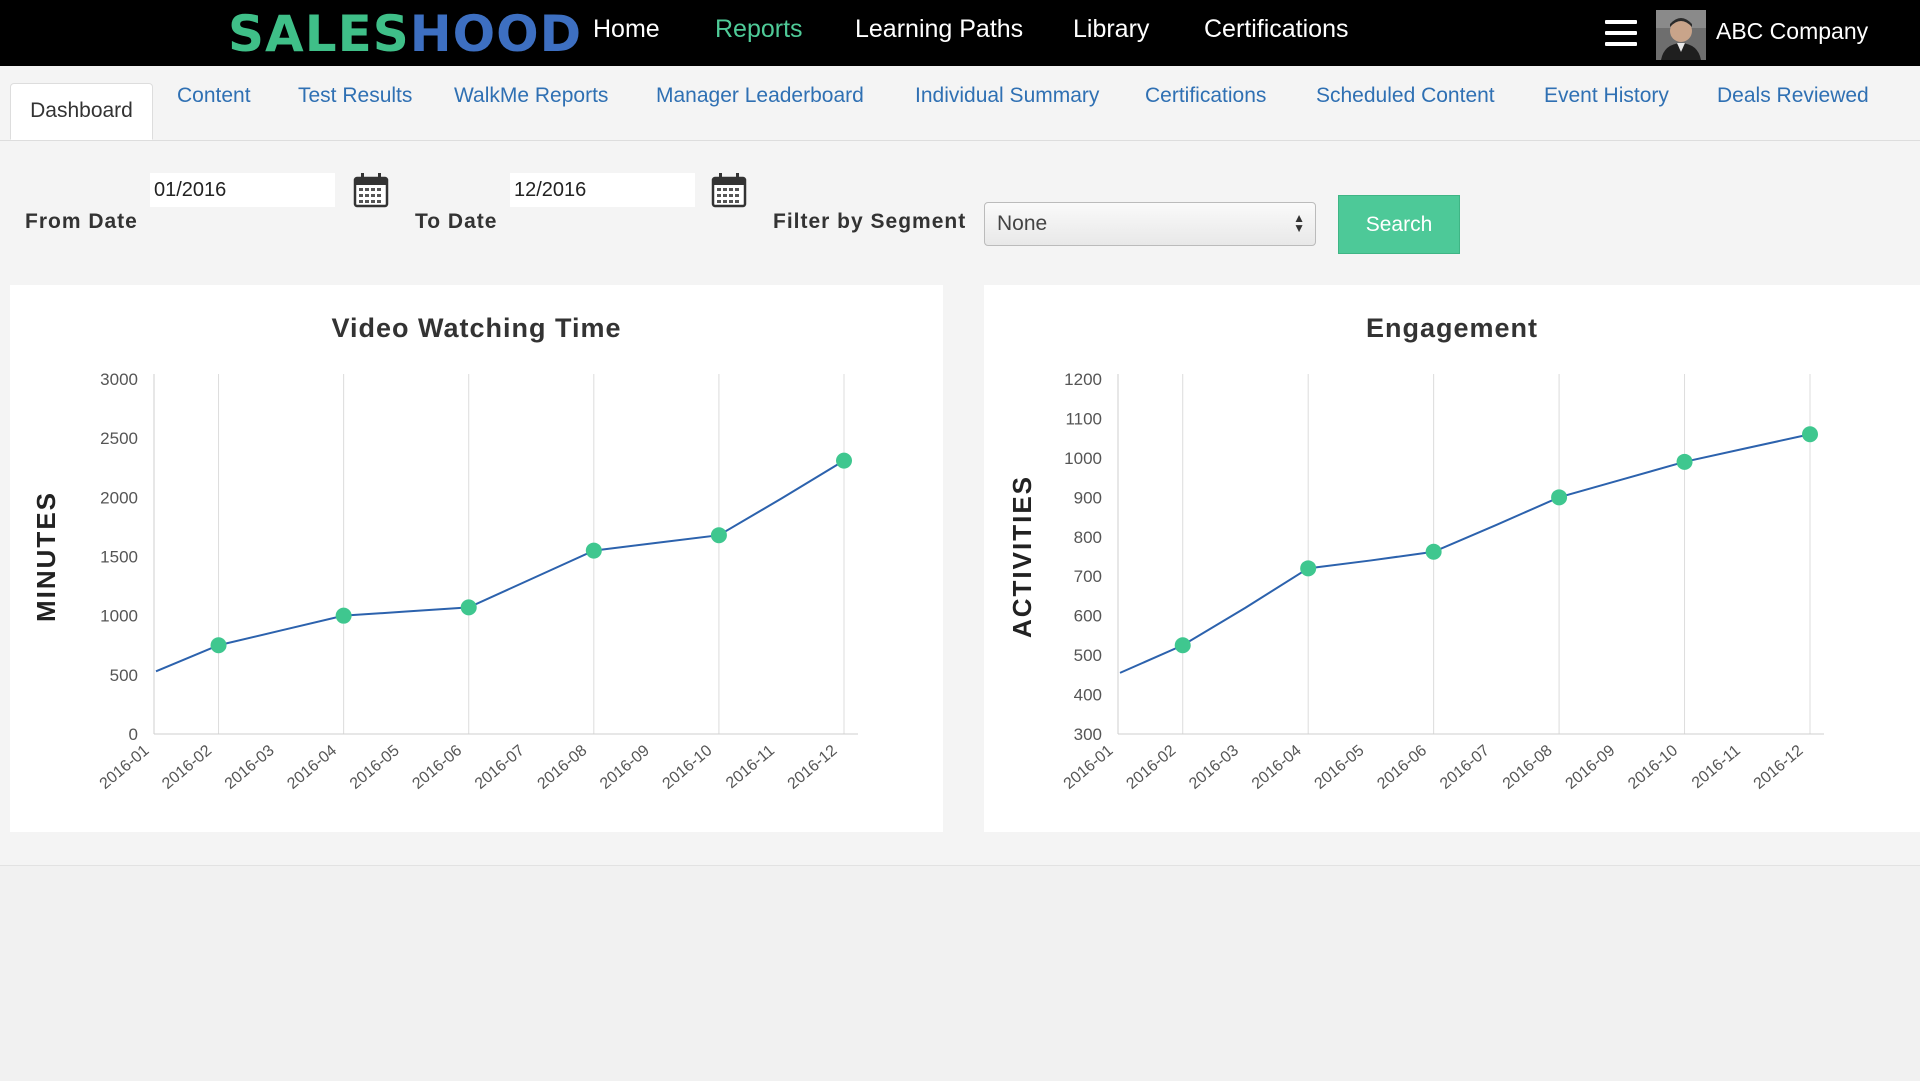 The height and width of the screenshot is (1081, 1920). What do you see at coordinates (1299, 223) in the screenshot?
I see `select-arrows-icon: ▲ ▼` at bounding box center [1299, 223].